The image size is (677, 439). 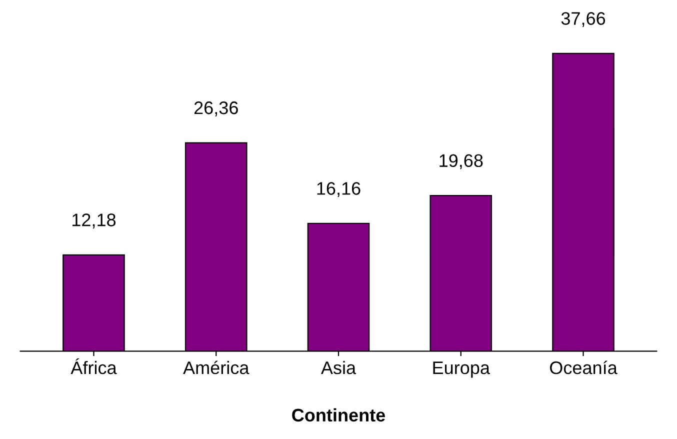 I want to click on x-axis-title: Continente, so click(x=339, y=415).